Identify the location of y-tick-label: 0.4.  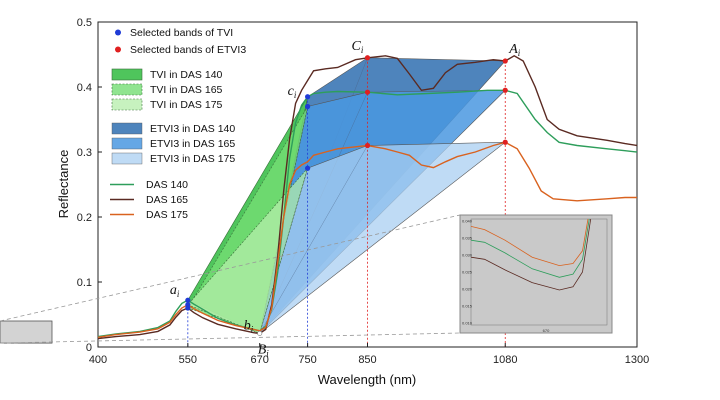
(84, 88).